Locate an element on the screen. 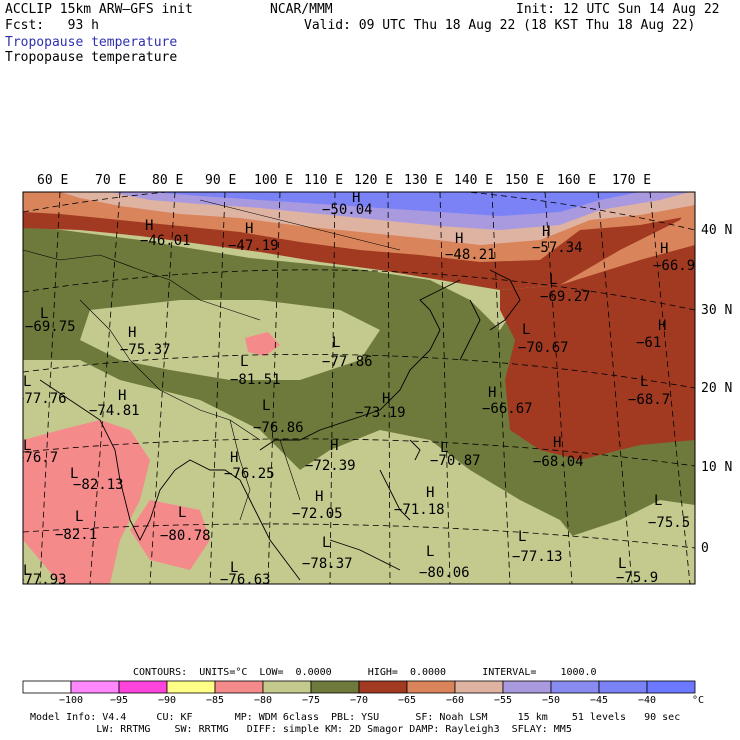  legend-tick: −70 is located at coordinates (359, 700).